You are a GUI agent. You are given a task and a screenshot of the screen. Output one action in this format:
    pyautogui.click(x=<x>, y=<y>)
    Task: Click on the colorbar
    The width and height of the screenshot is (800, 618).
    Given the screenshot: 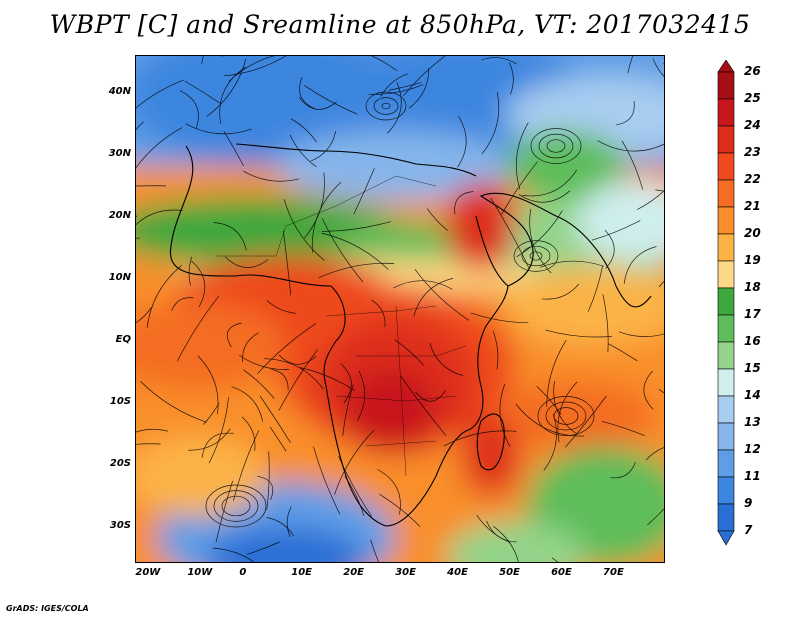 What is the action you would take?
    pyautogui.click(x=726, y=303)
    